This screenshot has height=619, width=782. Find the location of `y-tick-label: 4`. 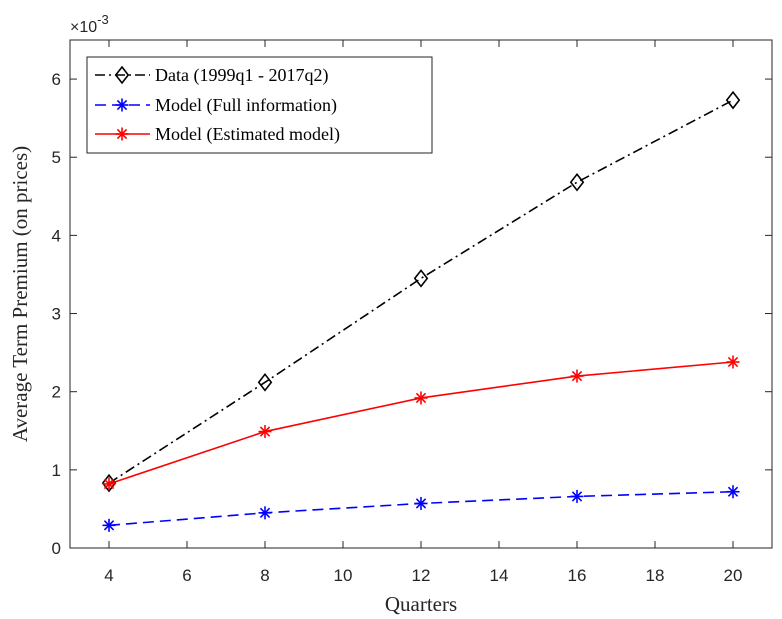

y-tick-label: 4 is located at coordinates (56, 235).